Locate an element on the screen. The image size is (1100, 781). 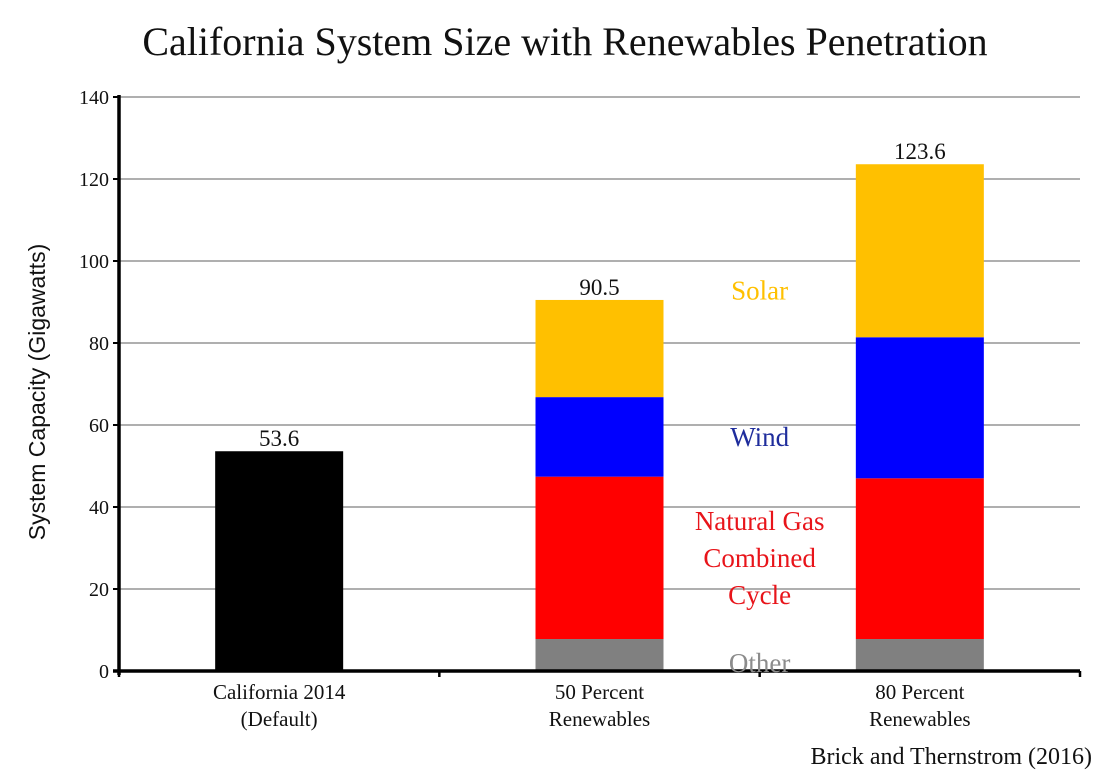
y-tick-label: 120 is located at coordinates (94, 180).